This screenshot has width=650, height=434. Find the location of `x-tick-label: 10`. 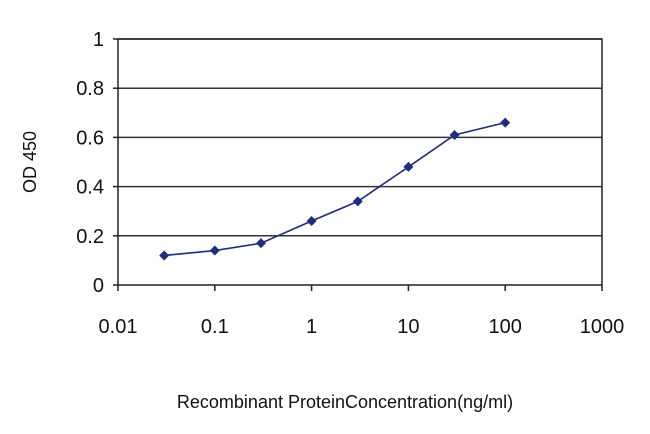

x-tick-label: 10 is located at coordinates (408, 327).